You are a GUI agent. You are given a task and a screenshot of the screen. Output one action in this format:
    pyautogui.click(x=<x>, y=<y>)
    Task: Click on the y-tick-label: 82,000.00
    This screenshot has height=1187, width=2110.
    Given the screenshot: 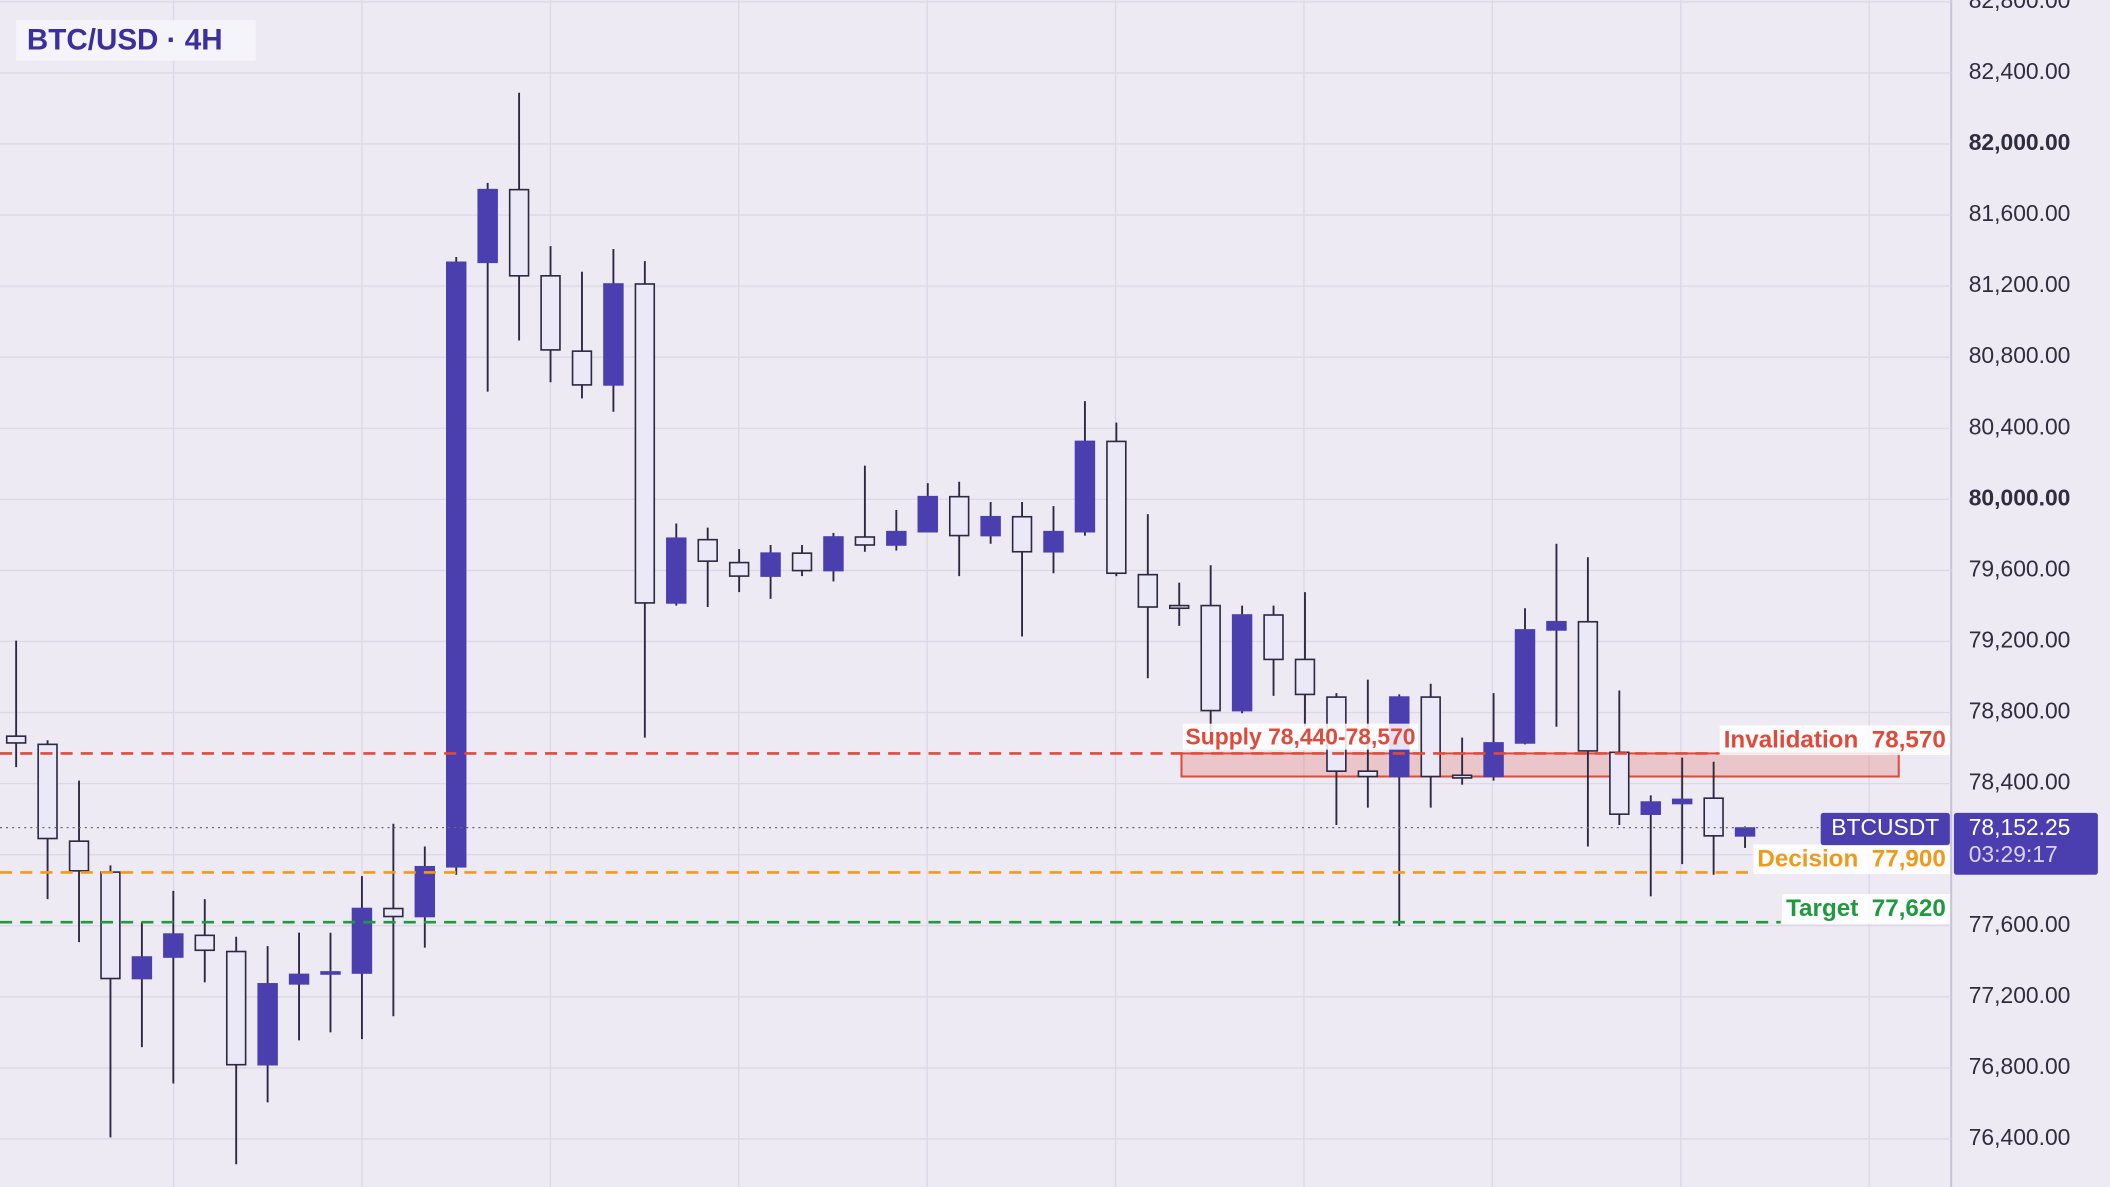 What is the action you would take?
    pyautogui.click(x=2020, y=142)
    